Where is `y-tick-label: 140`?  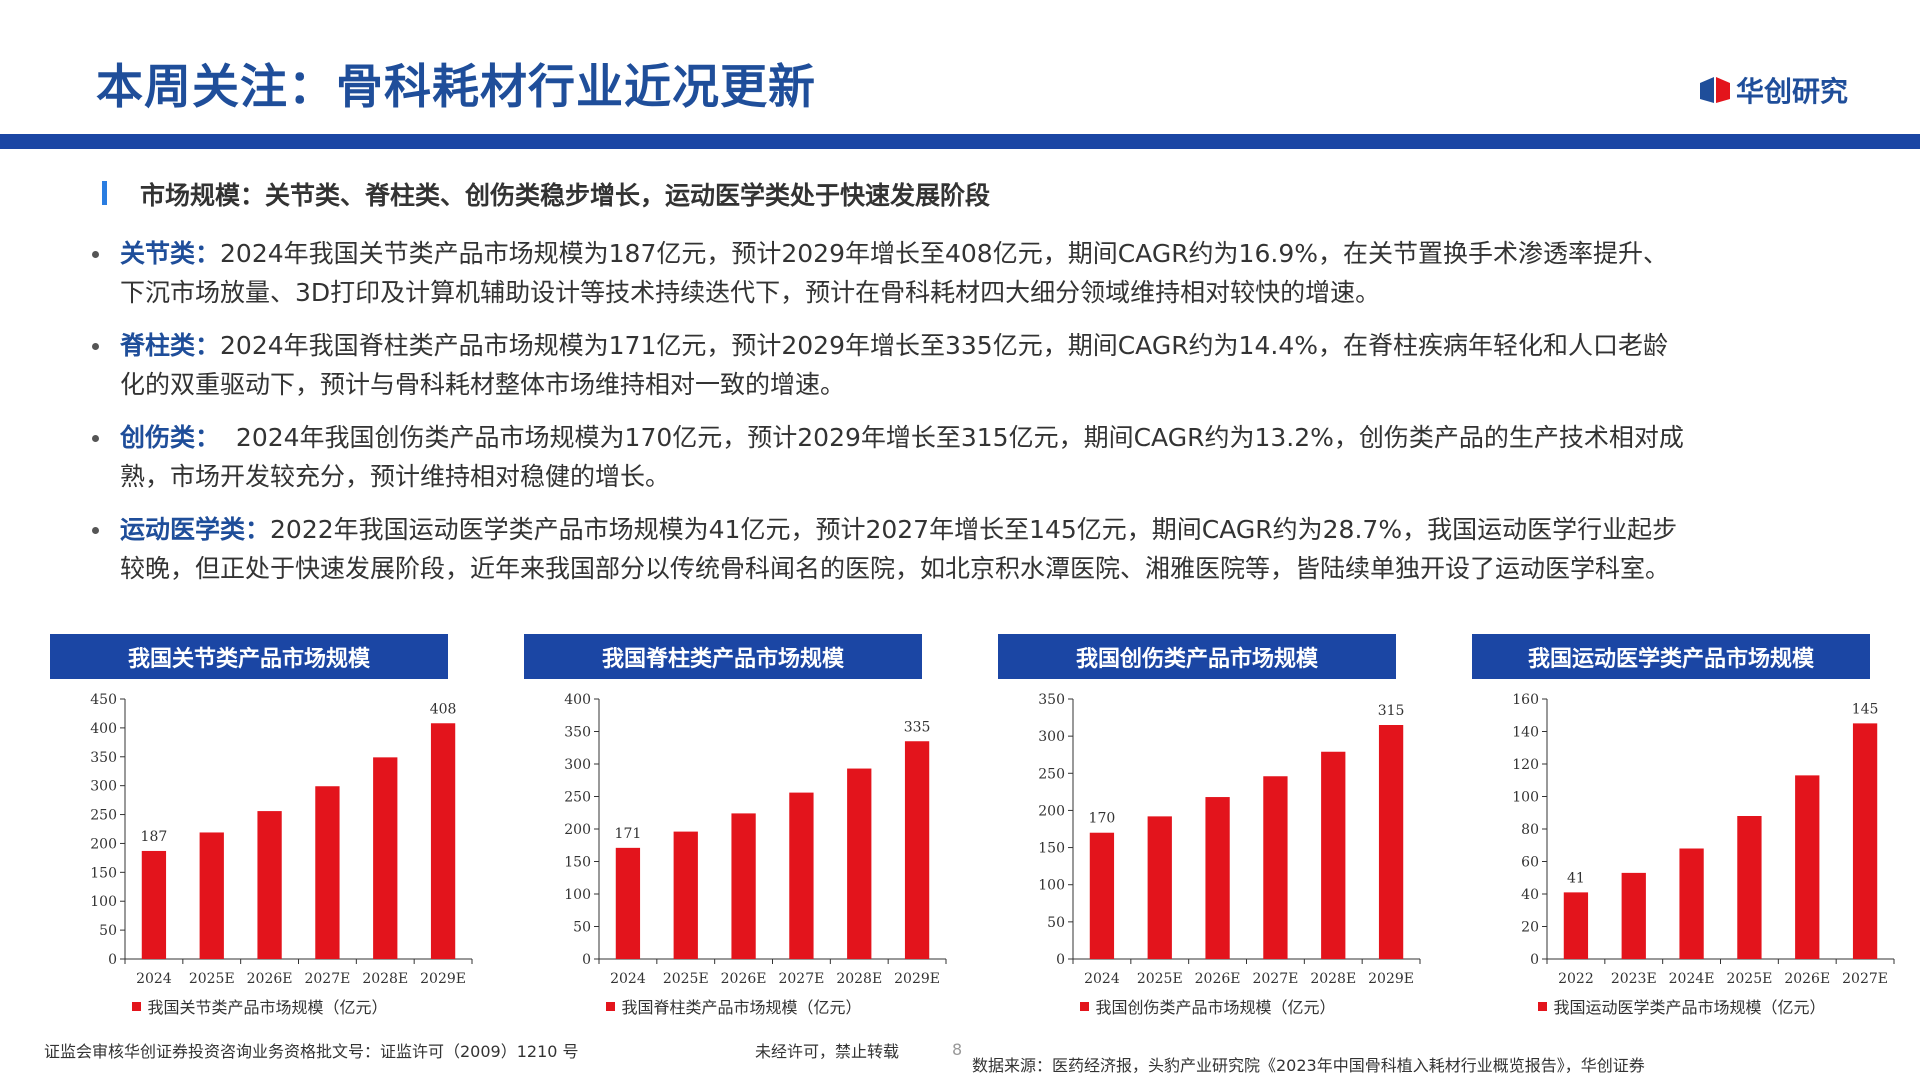
y-tick-label: 140 is located at coordinates (1525, 733).